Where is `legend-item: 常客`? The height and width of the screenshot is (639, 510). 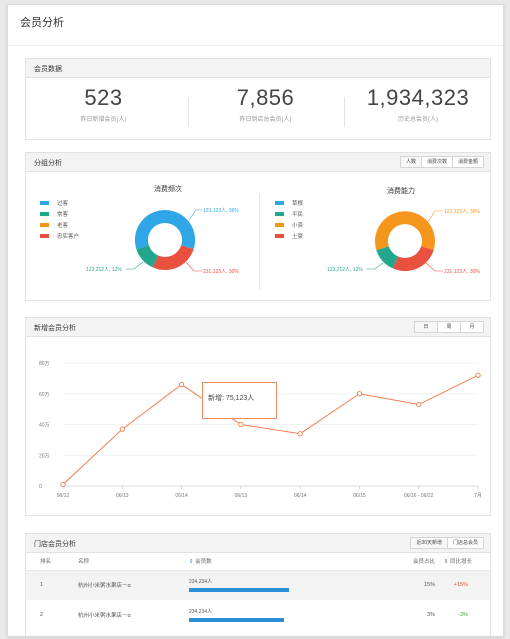 legend-item: 常客 is located at coordinates (59, 213).